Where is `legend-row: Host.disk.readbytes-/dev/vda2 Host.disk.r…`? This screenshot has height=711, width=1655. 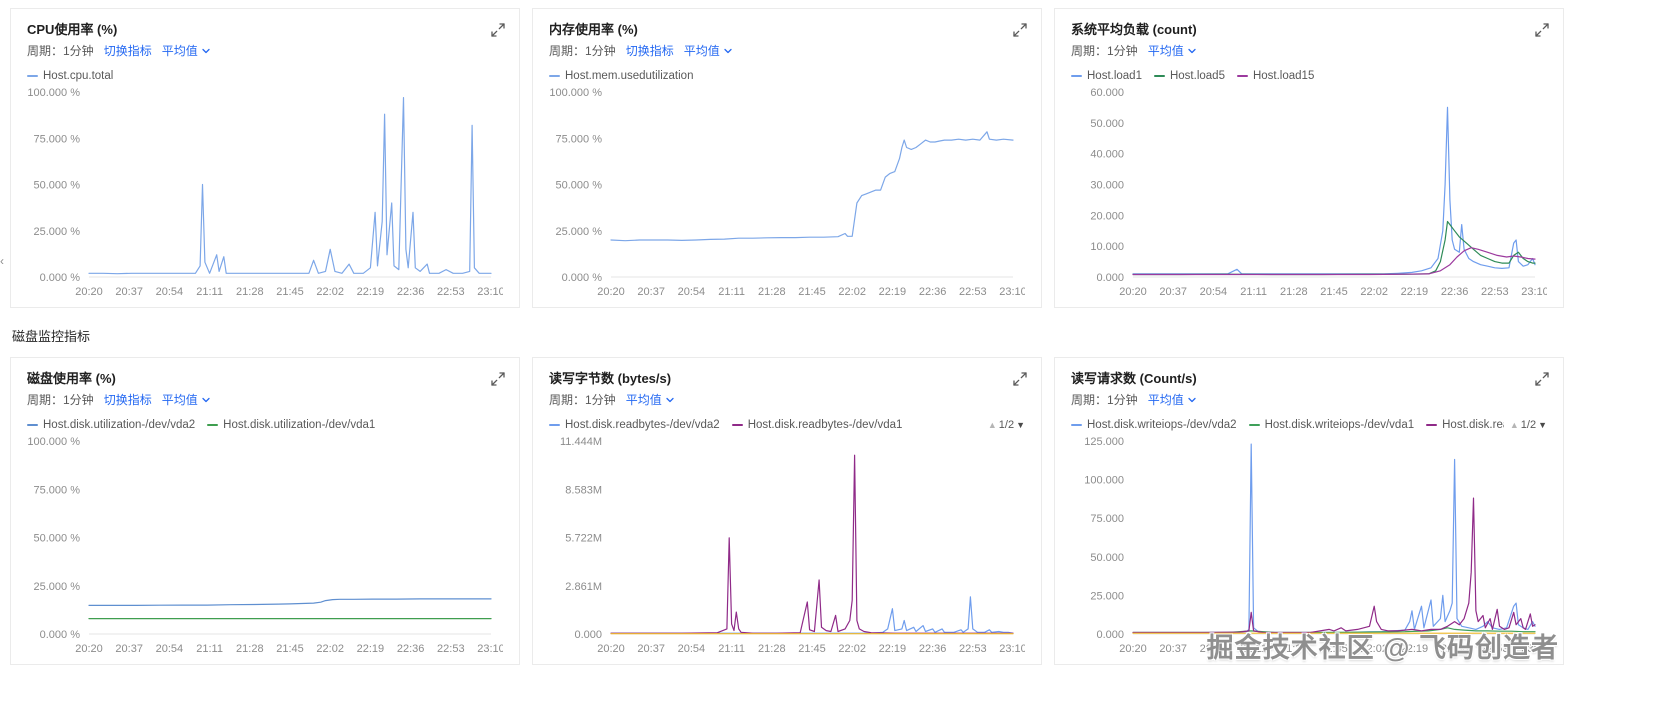 legend-row: Host.disk.readbytes-/dev/vda2 Host.disk.r… is located at coordinates (787, 425).